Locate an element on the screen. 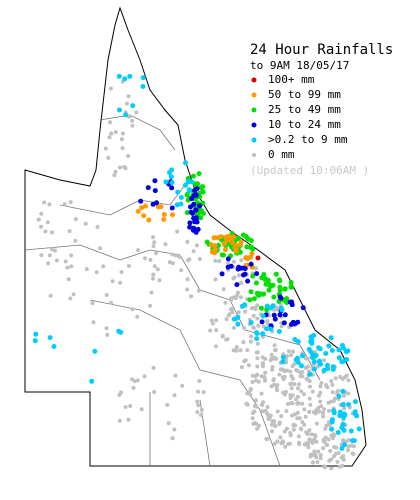  legend-label: 10 to 24 mm is located at coordinates (304, 124).